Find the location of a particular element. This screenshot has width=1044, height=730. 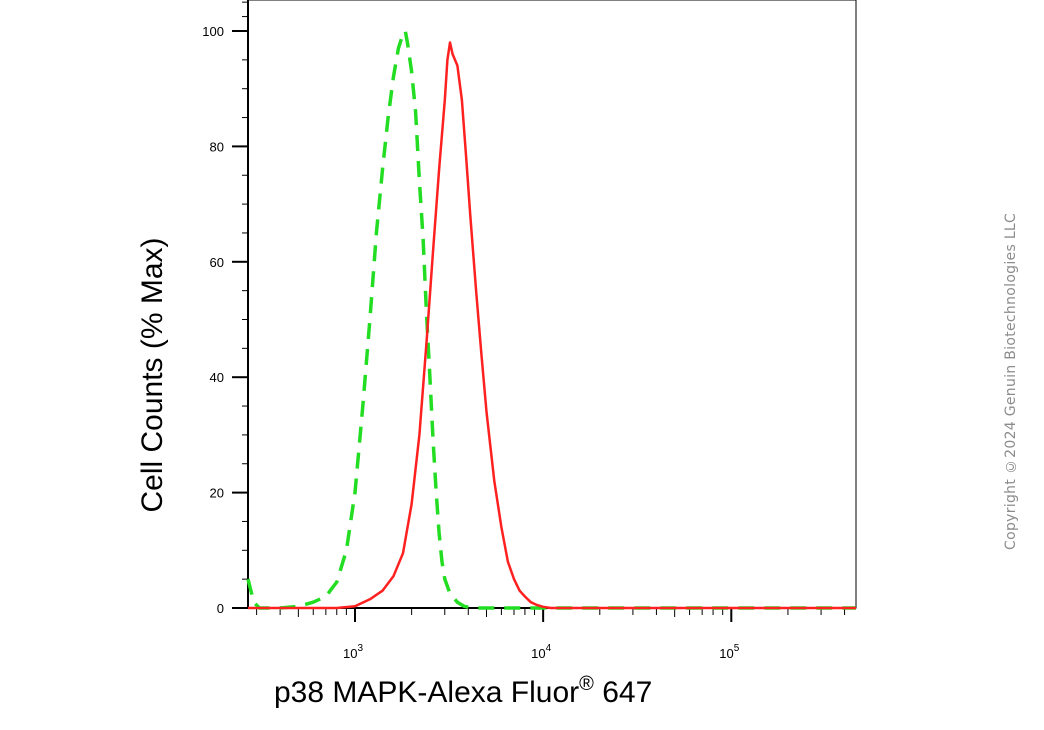

x-tick-label-exponent: 4 is located at coordinates (549, 648).